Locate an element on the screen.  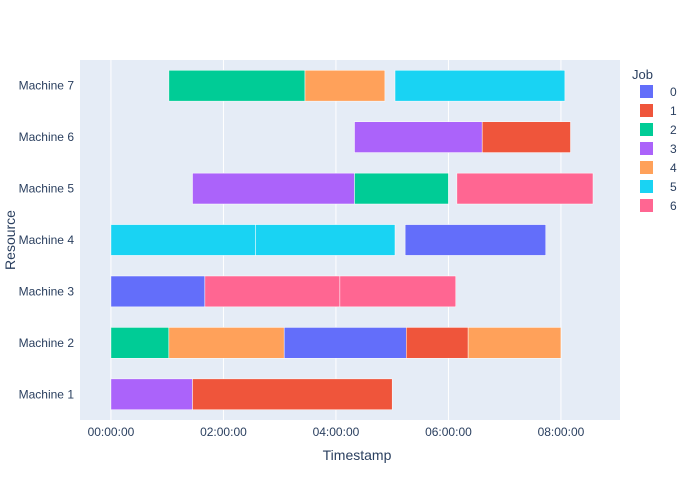
legend-label: 6 is located at coordinates (673, 206).